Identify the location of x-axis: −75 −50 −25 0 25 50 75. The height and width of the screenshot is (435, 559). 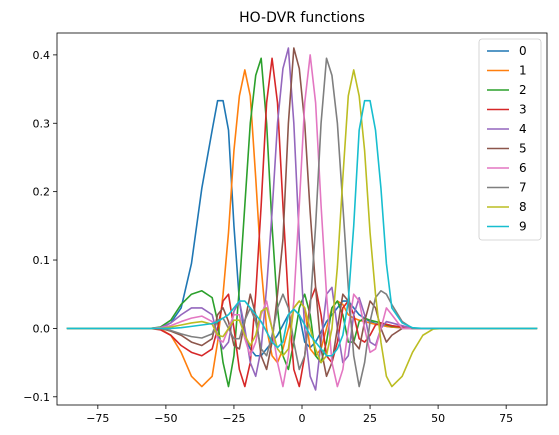
(299, 415).